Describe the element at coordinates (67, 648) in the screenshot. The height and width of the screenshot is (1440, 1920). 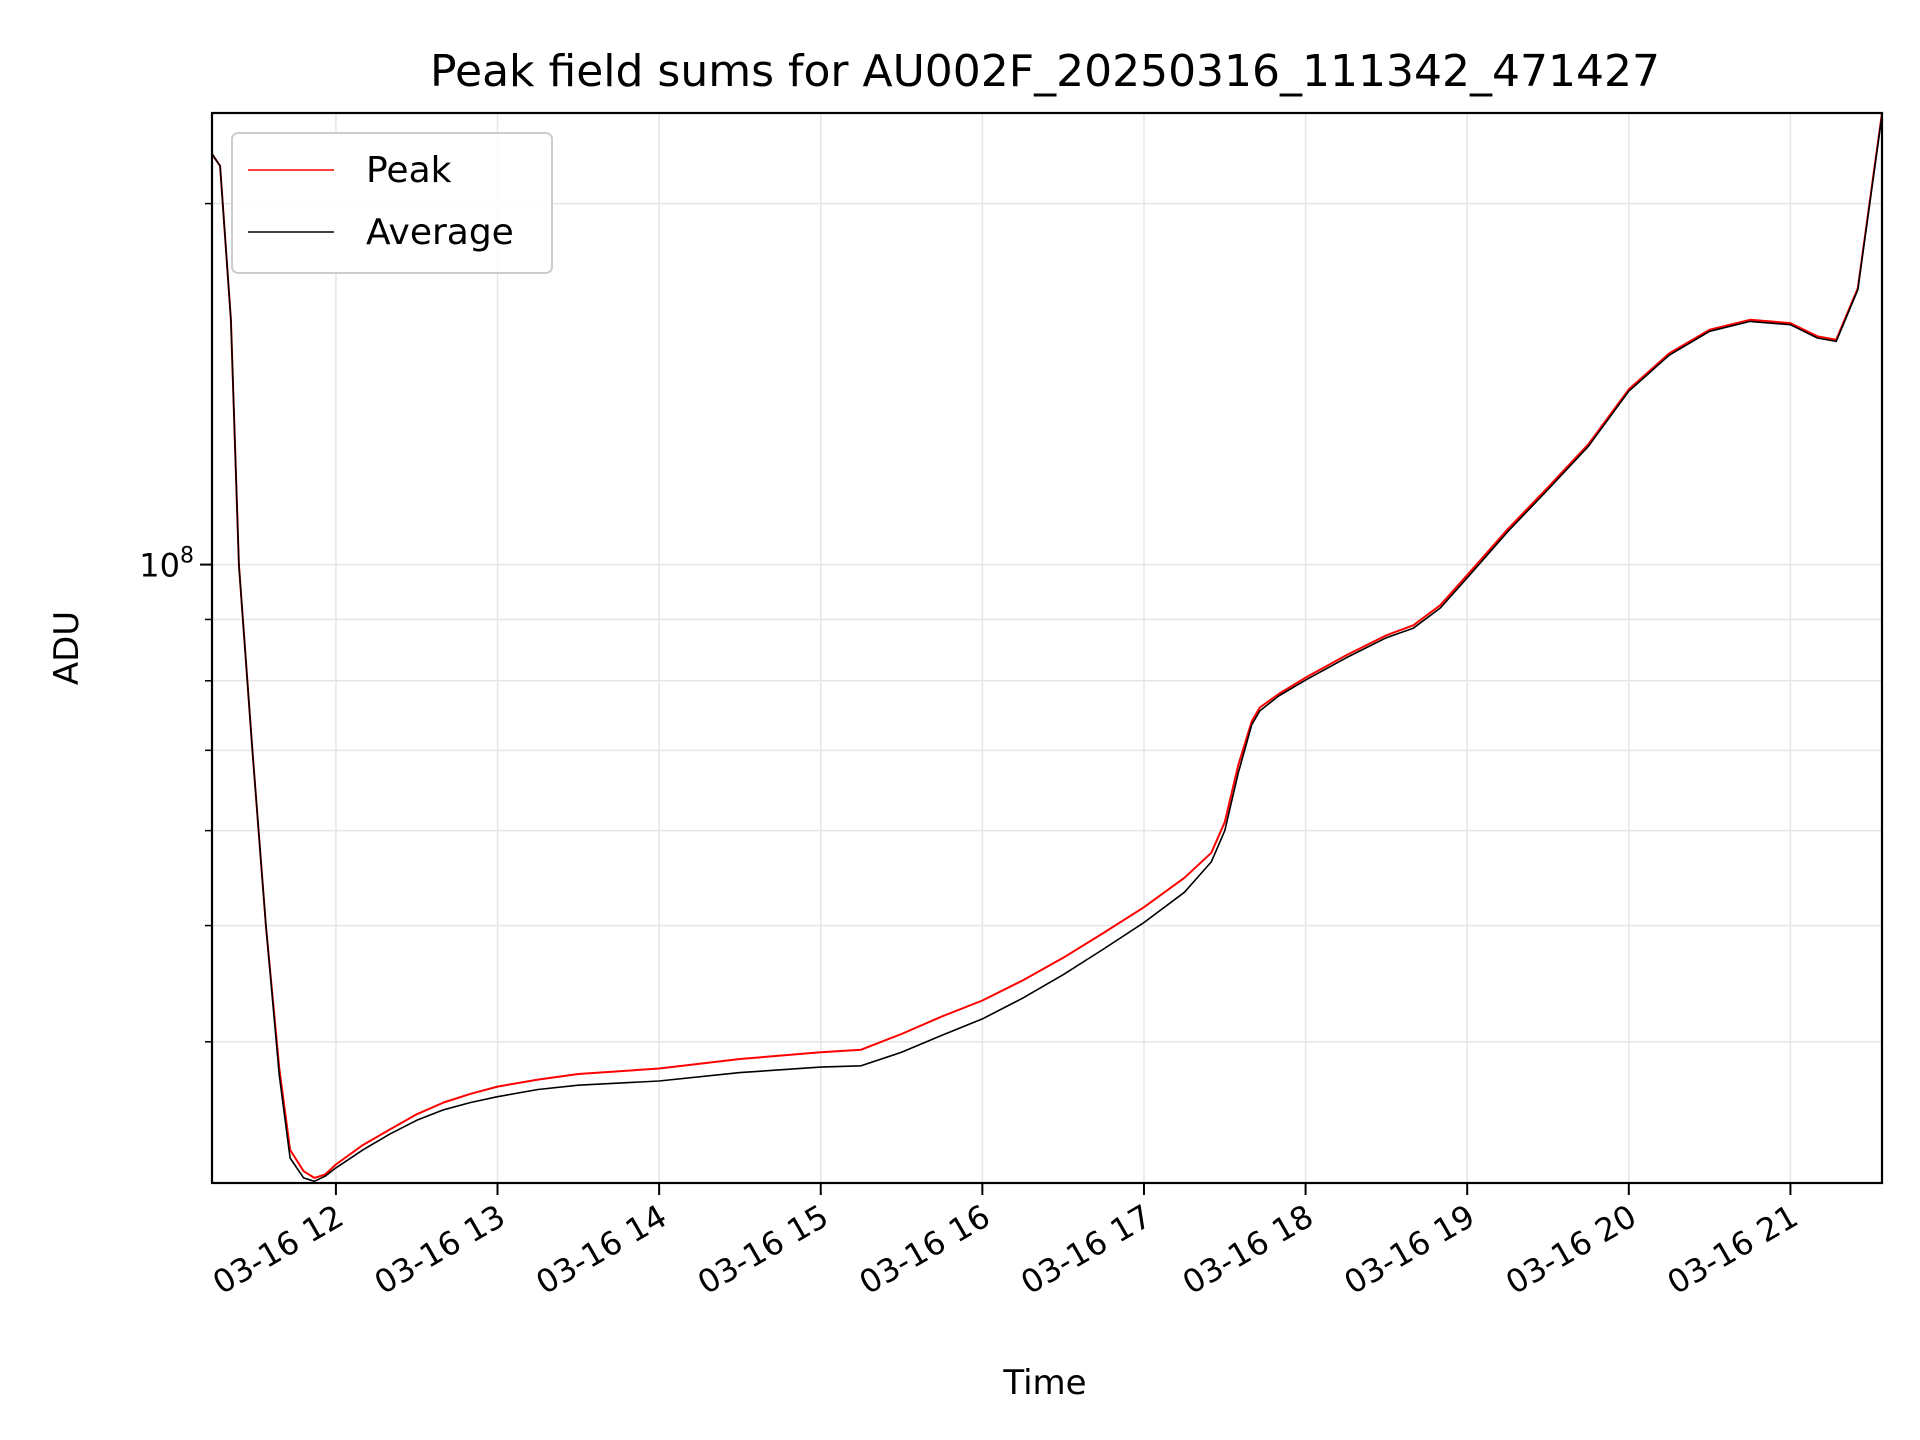
I see `y-axis-label: ADU` at that location.